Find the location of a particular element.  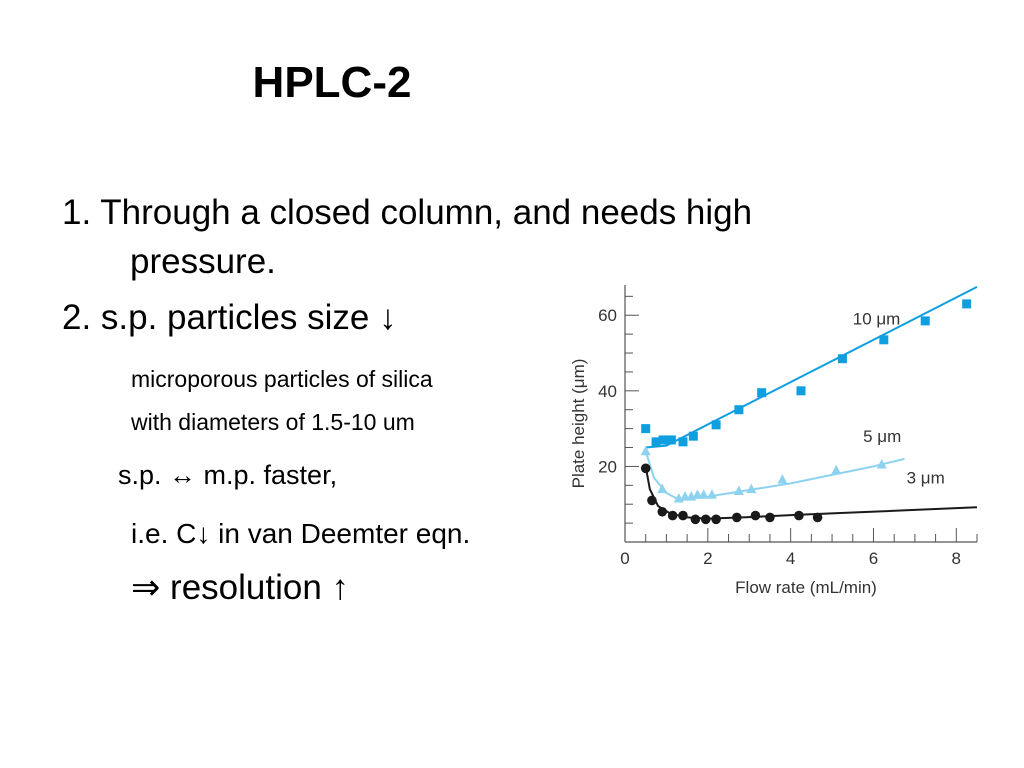

x-tick-label: 8 is located at coordinates (956, 558).